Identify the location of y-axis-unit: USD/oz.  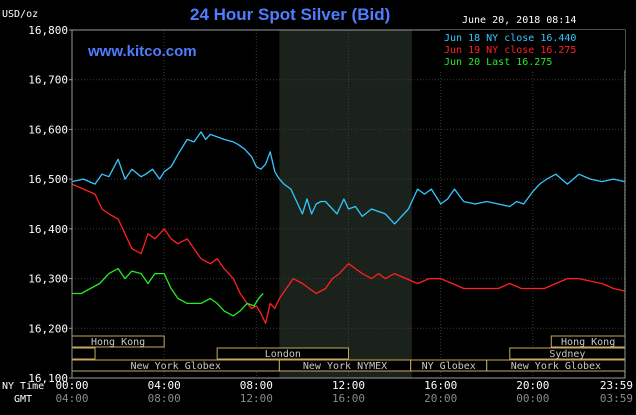
(20, 14).